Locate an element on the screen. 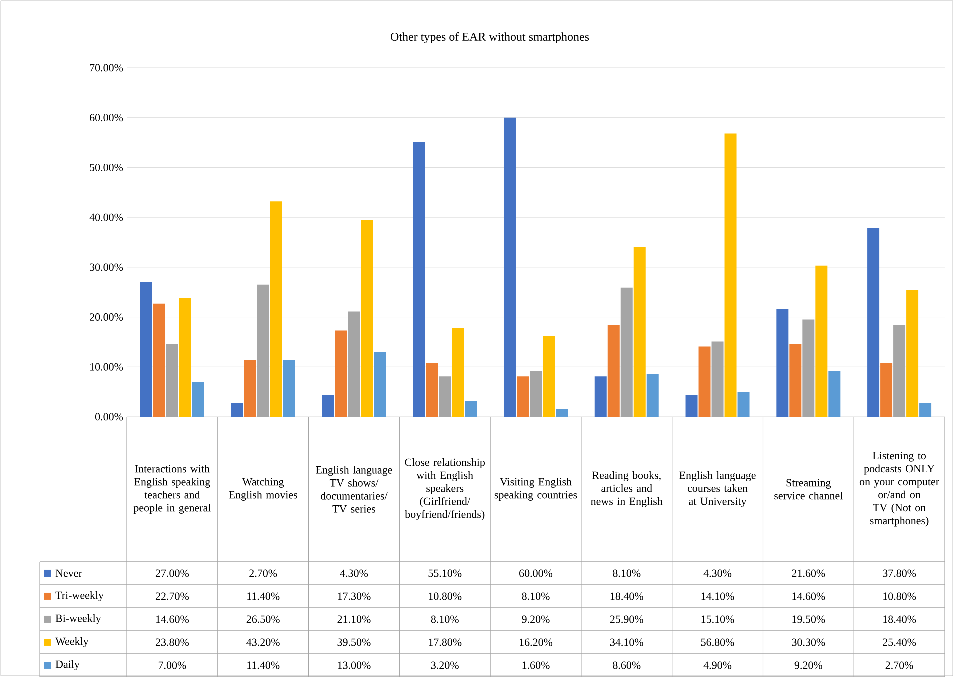  data-label: 21.60% is located at coordinates (809, 574).